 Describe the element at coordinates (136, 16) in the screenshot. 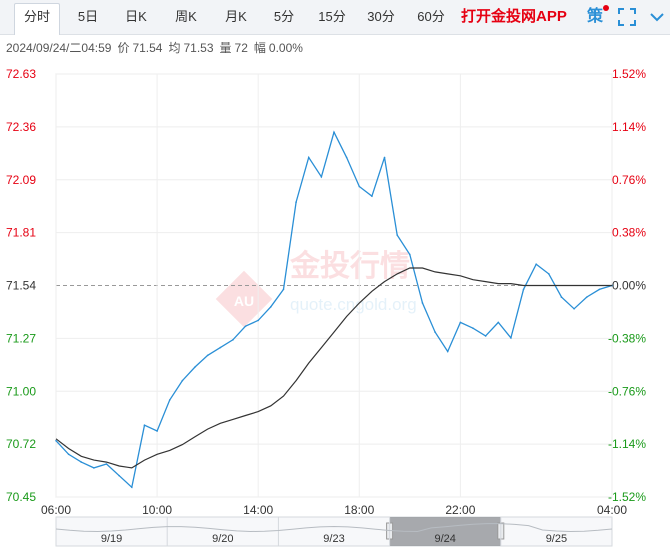

I see `tab-rik: 日K` at that location.